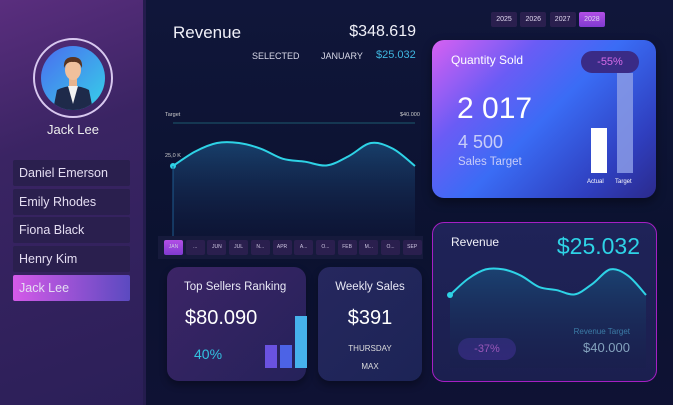 This screenshot has width=673, height=405. What do you see at coordinates (623, 182) in the screenshot?
I see `target-bar-label: Target` at bounding box center [623, 182].